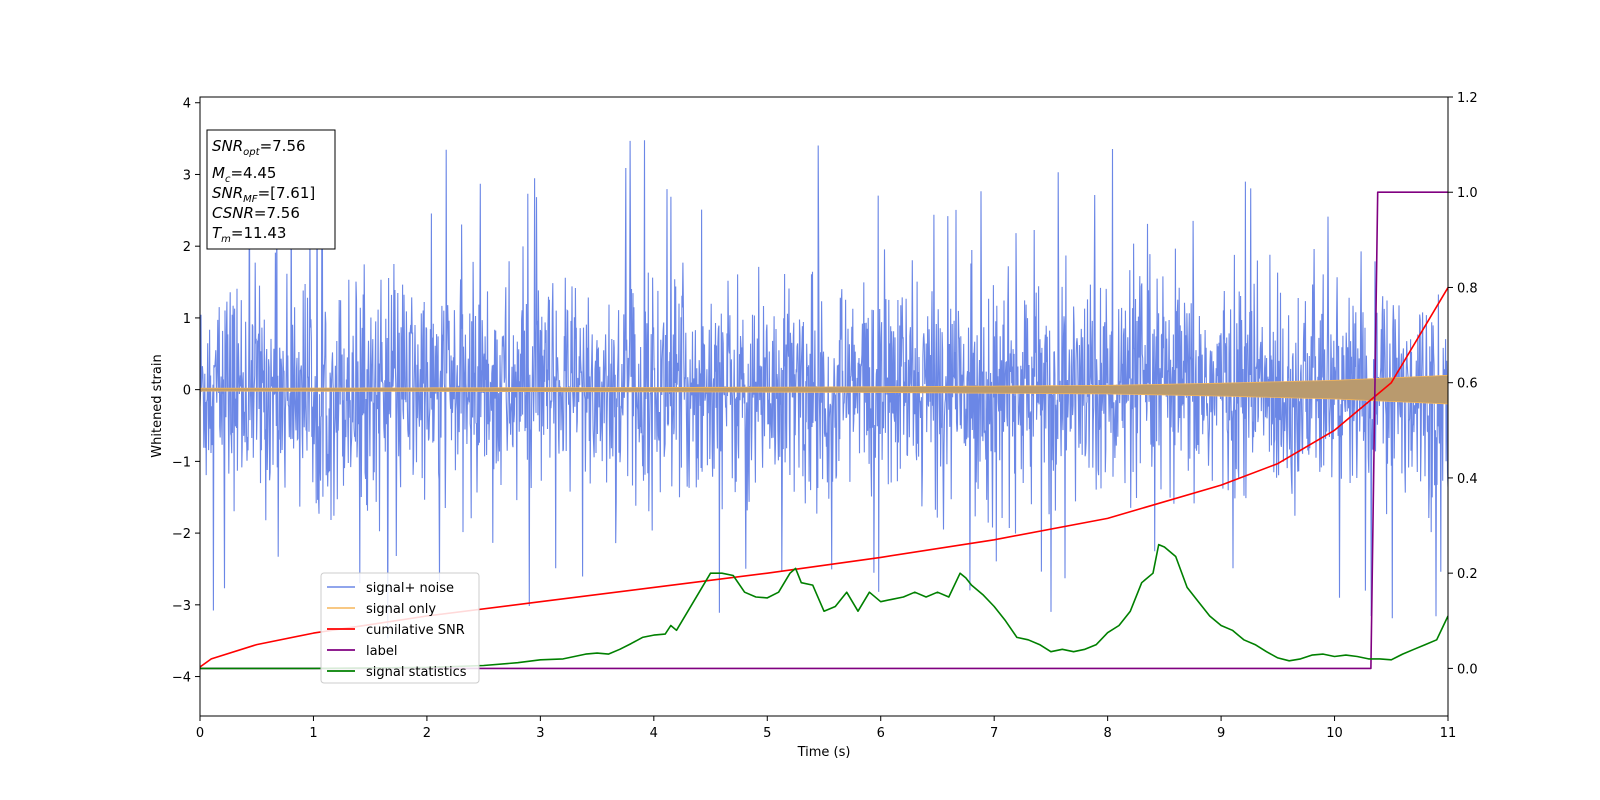  I want to click on y-axis-right: 1.2 1.0 0.8 0.6 0.4 0.2 0.0, so click(1463, 384).